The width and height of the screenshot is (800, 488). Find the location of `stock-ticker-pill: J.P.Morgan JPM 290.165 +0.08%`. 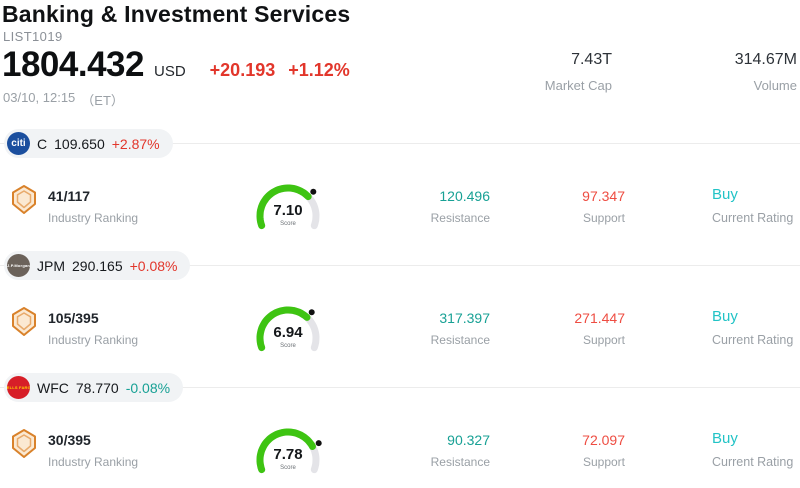

stock-ticker-pill: J.P.Morgan JPM 290.165 +0.08% is located at coordinates (97, 265).